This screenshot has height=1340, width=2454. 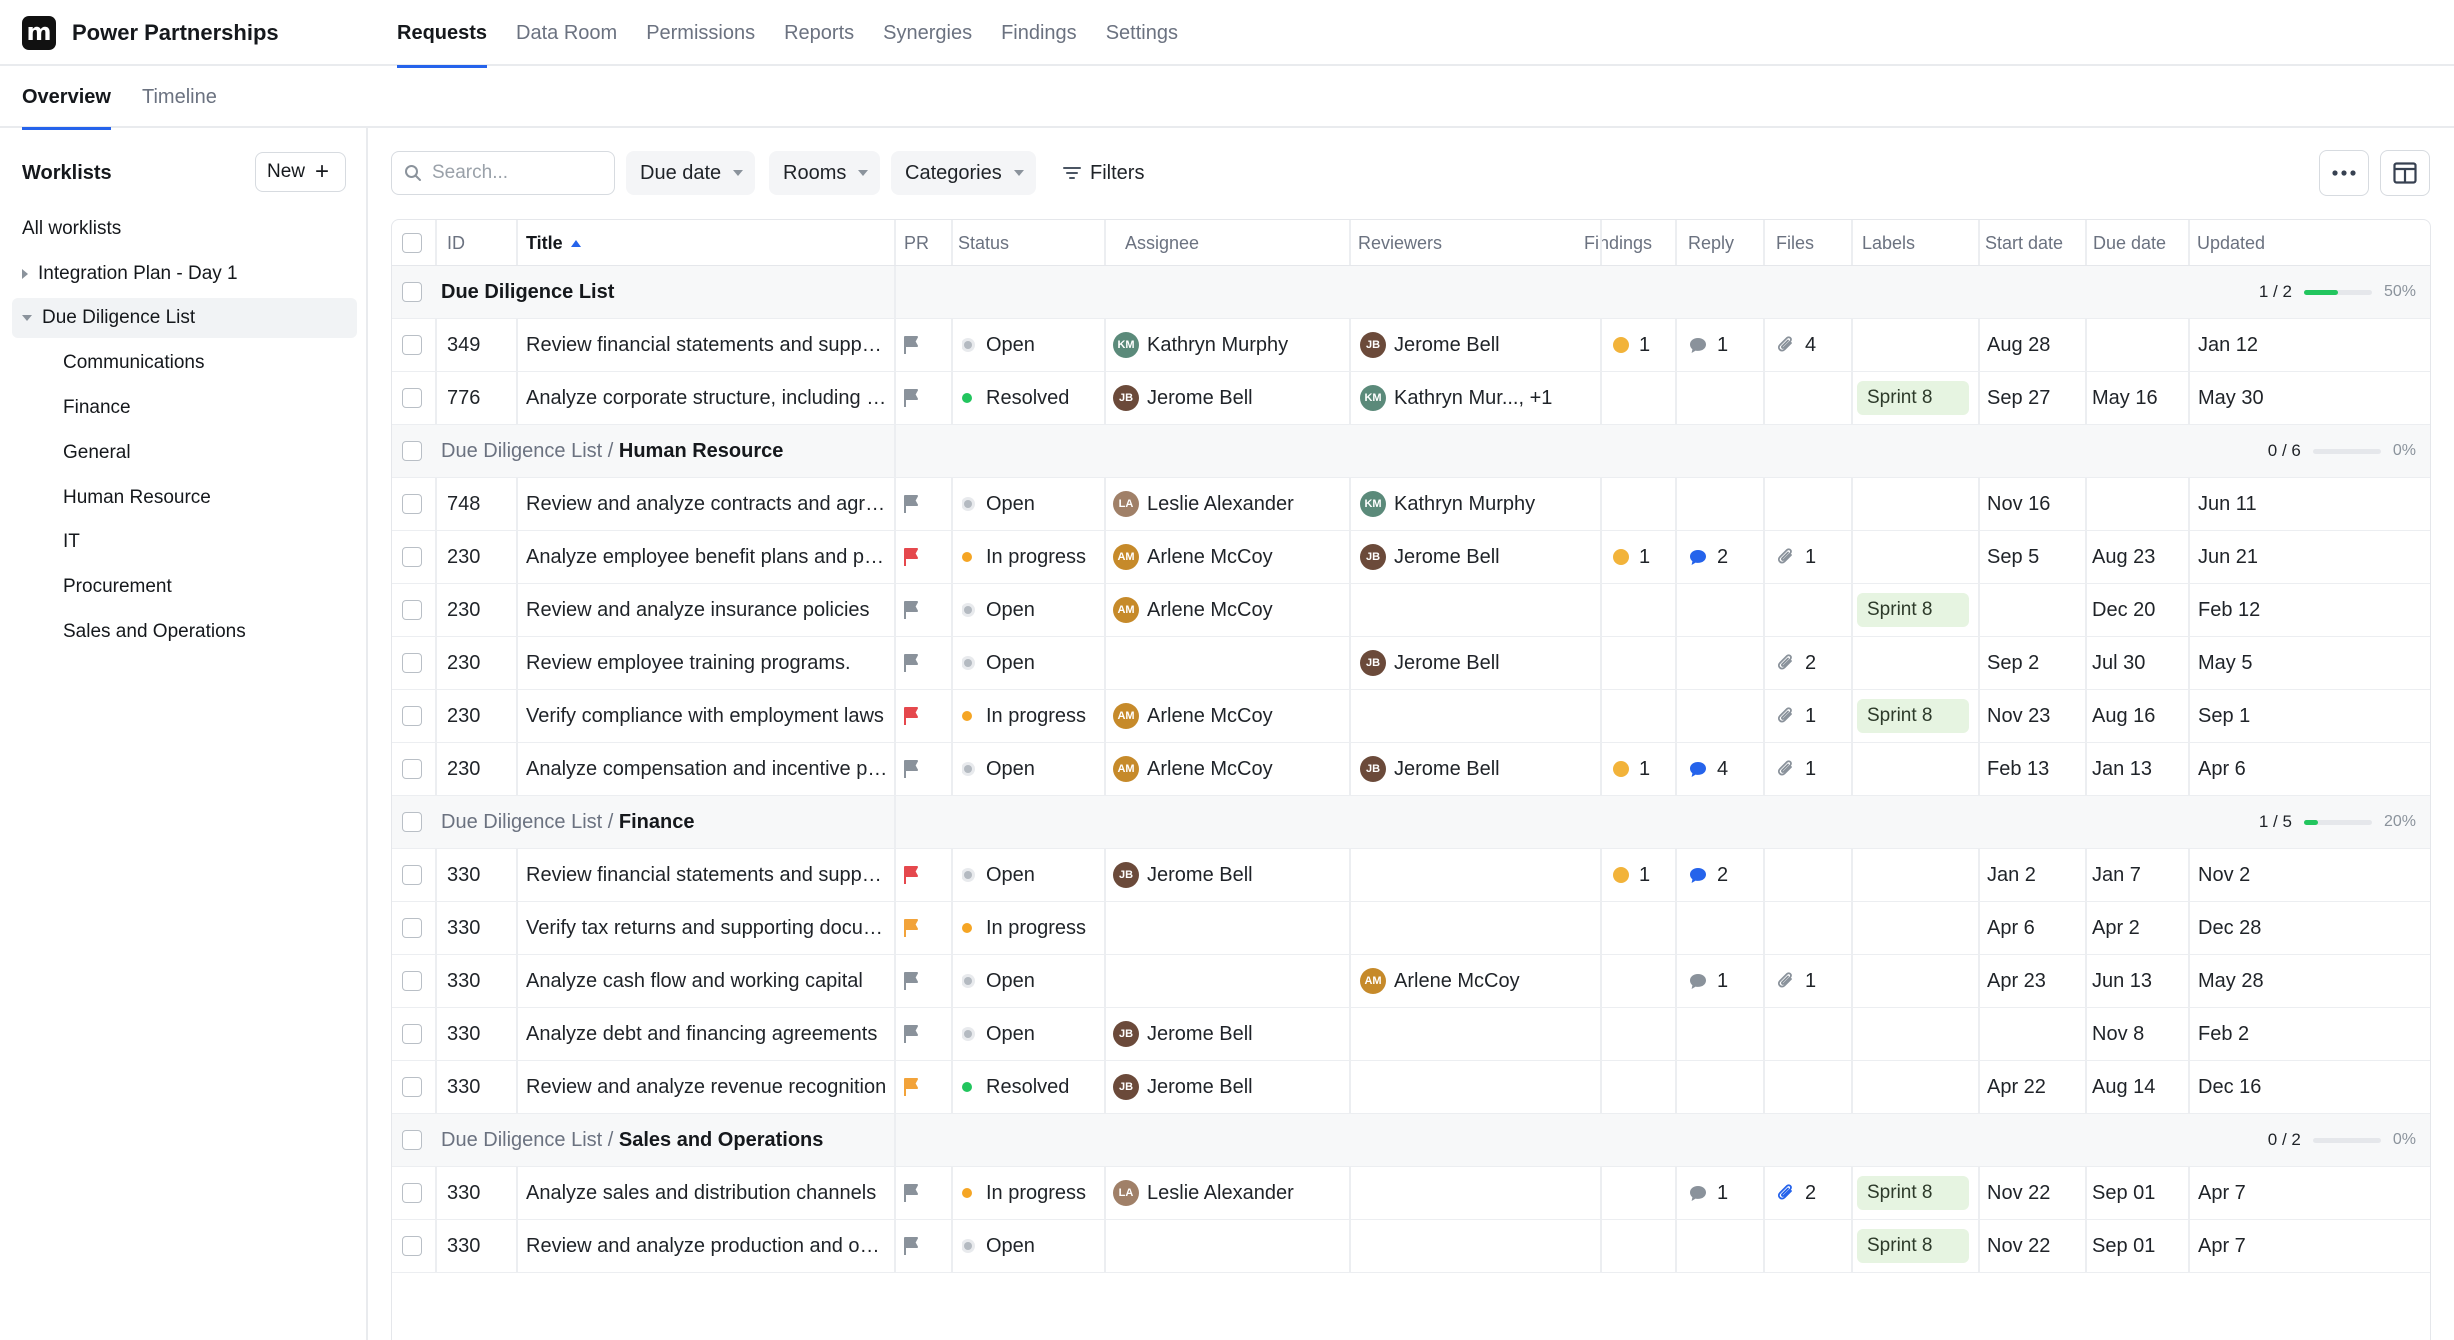 I want to click on column-header-pr: PR, so click(x=916, y=243).